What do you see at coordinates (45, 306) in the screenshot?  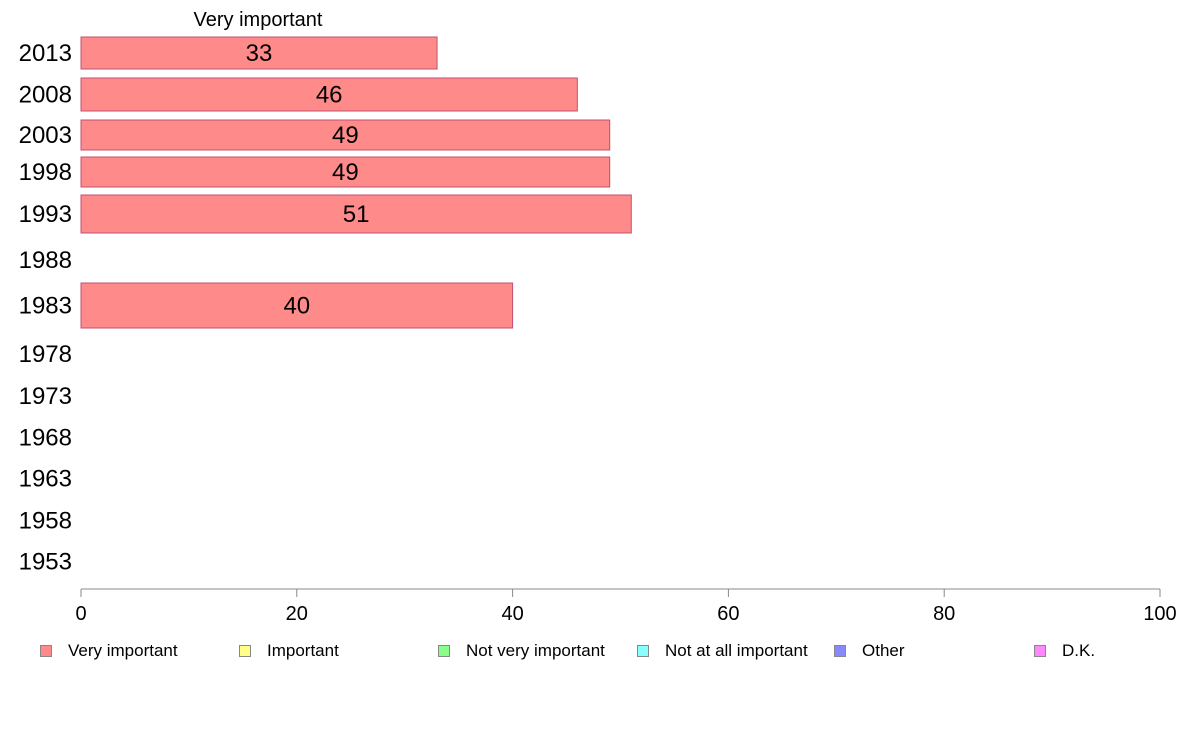 I see `y-tick-label: 1983` at bounding box center [45, 306].